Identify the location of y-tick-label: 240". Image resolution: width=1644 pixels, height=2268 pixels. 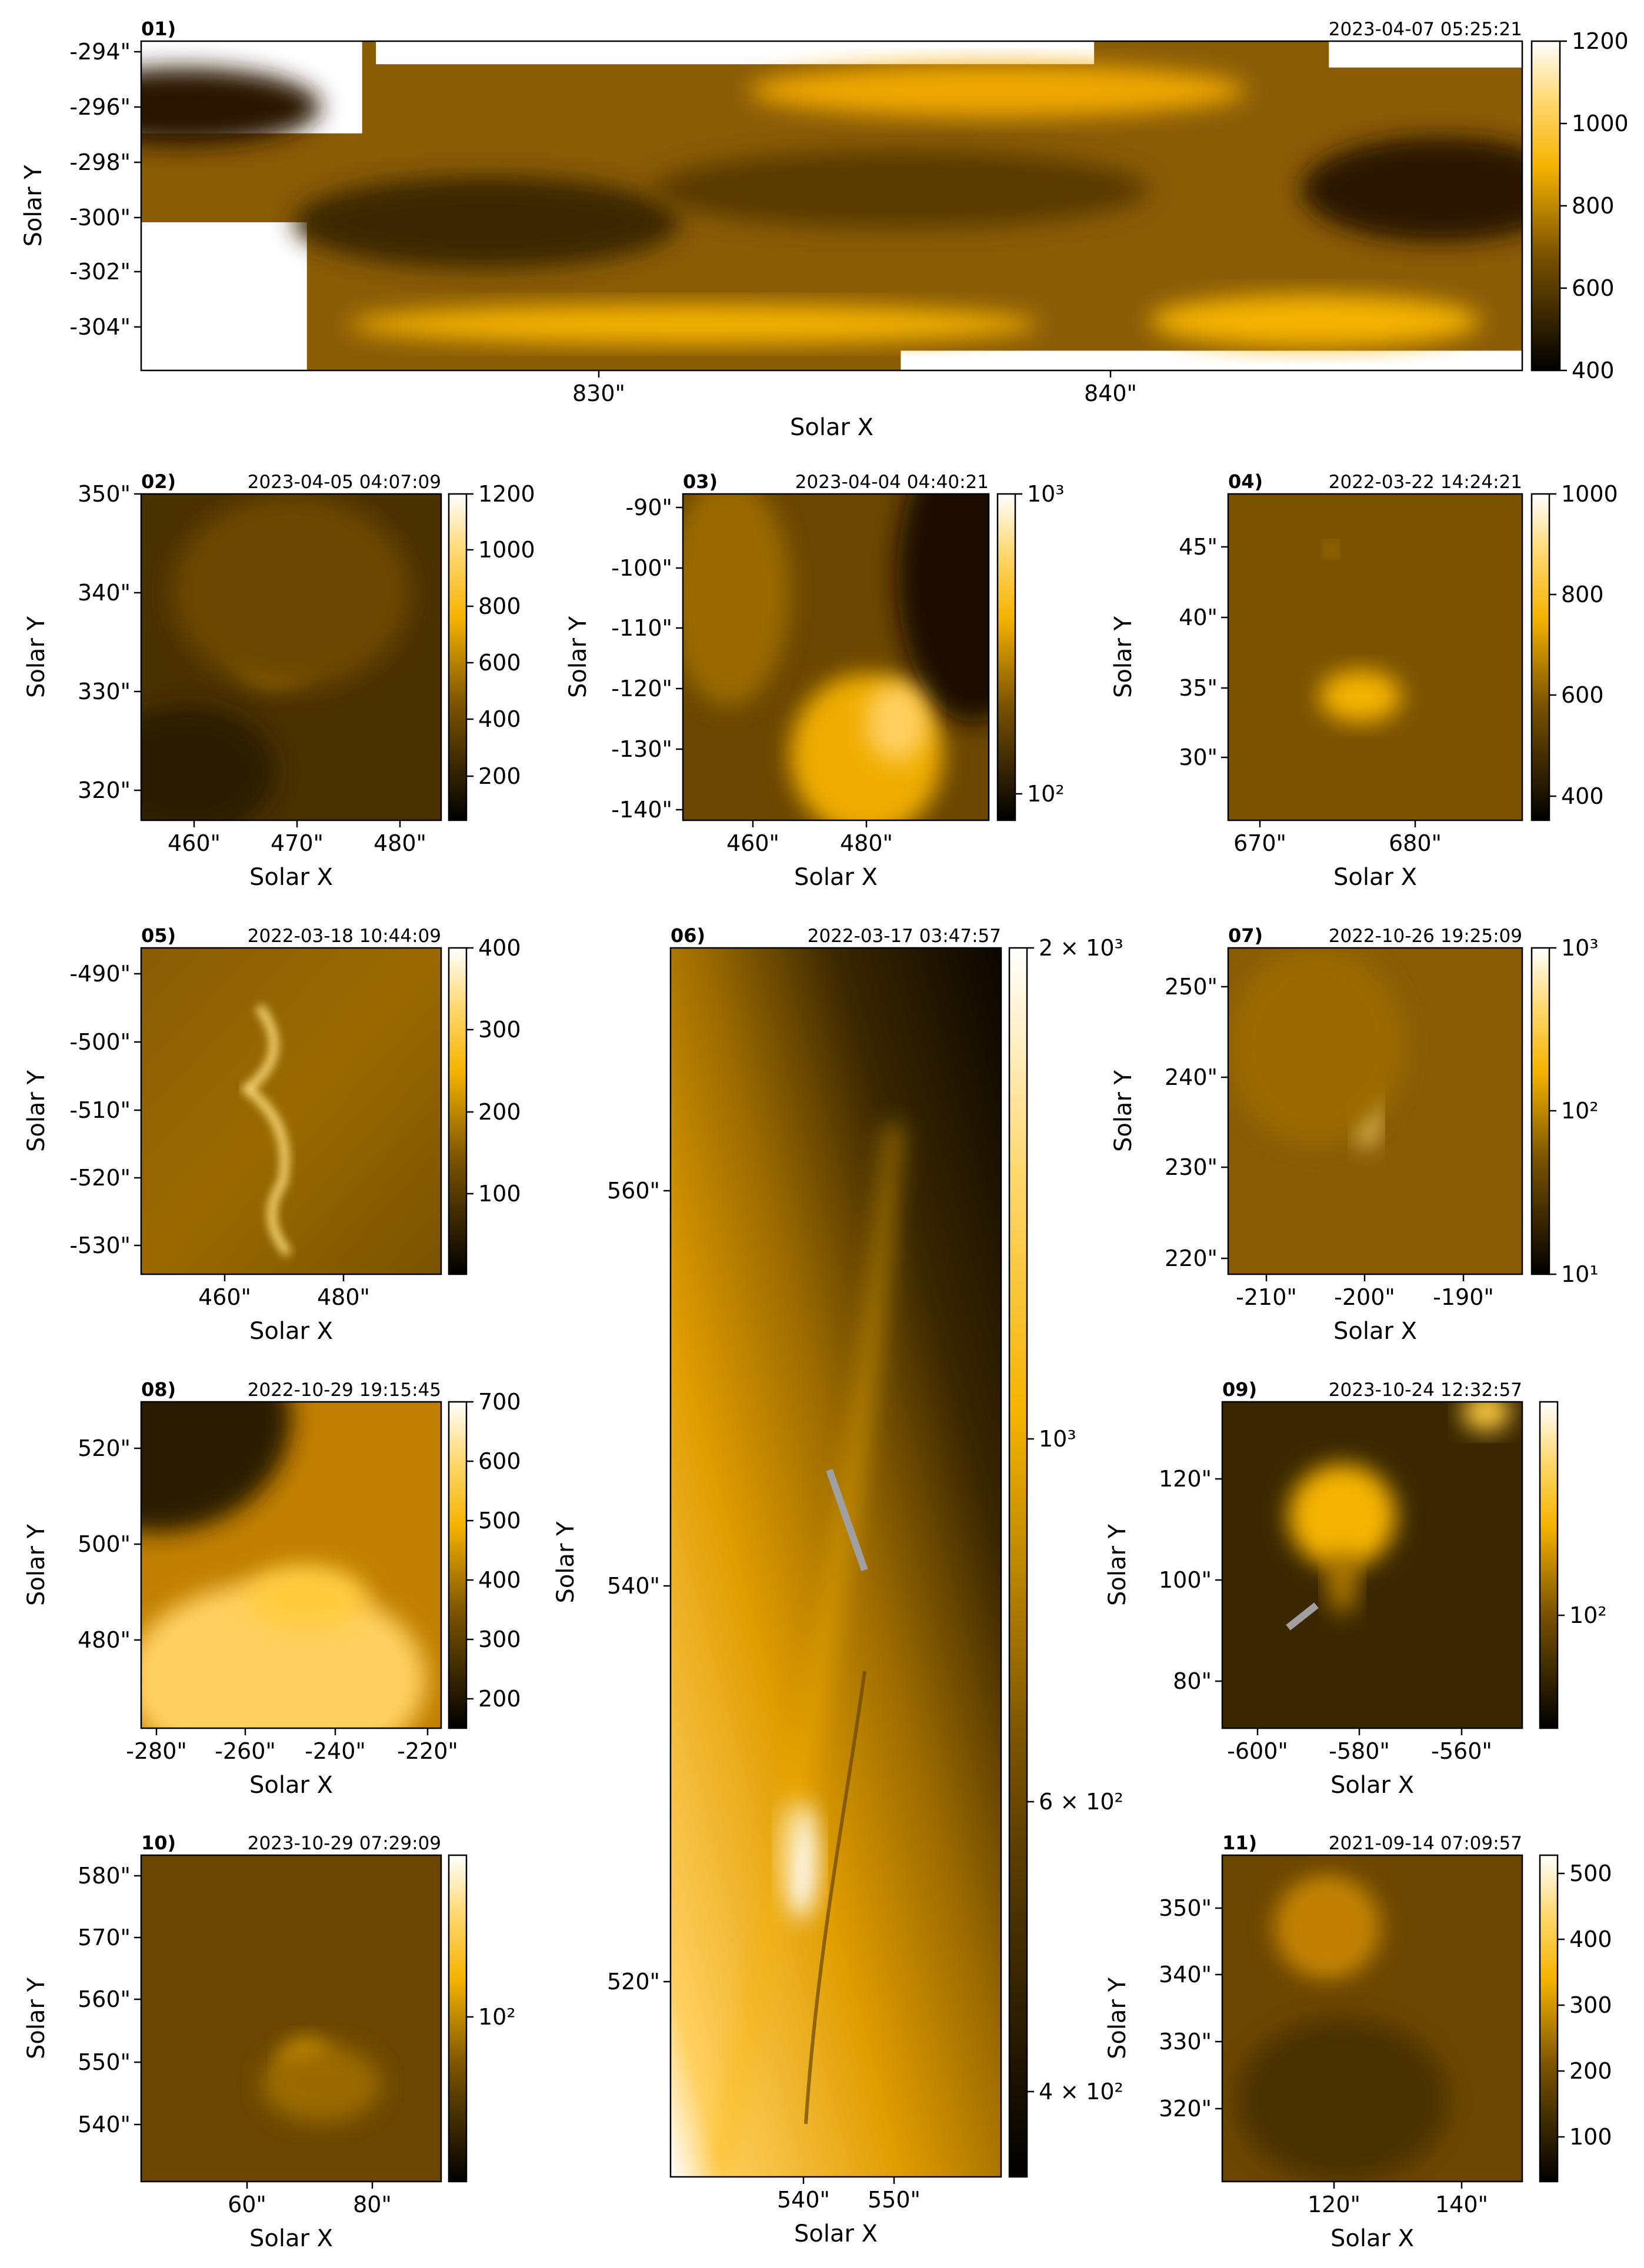
(1191, 1077).